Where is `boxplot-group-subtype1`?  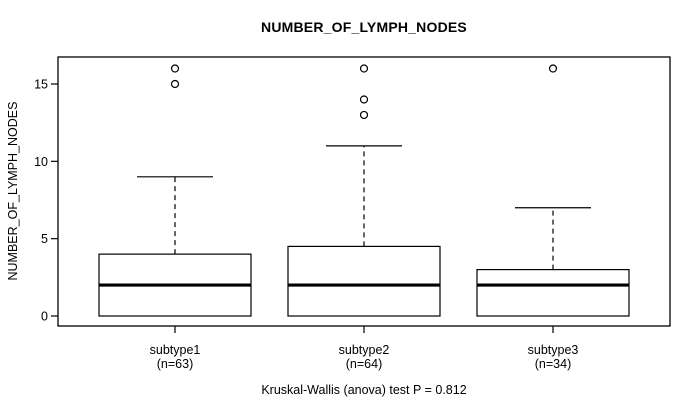 boxplot-group-subtype1 is located at coordinates (175, 190).